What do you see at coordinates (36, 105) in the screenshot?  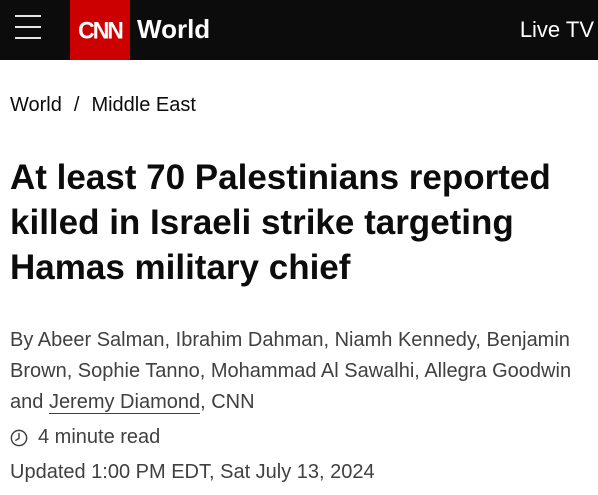 I see `breadcrumb-world-link: World` at bounding box center [36, 105].